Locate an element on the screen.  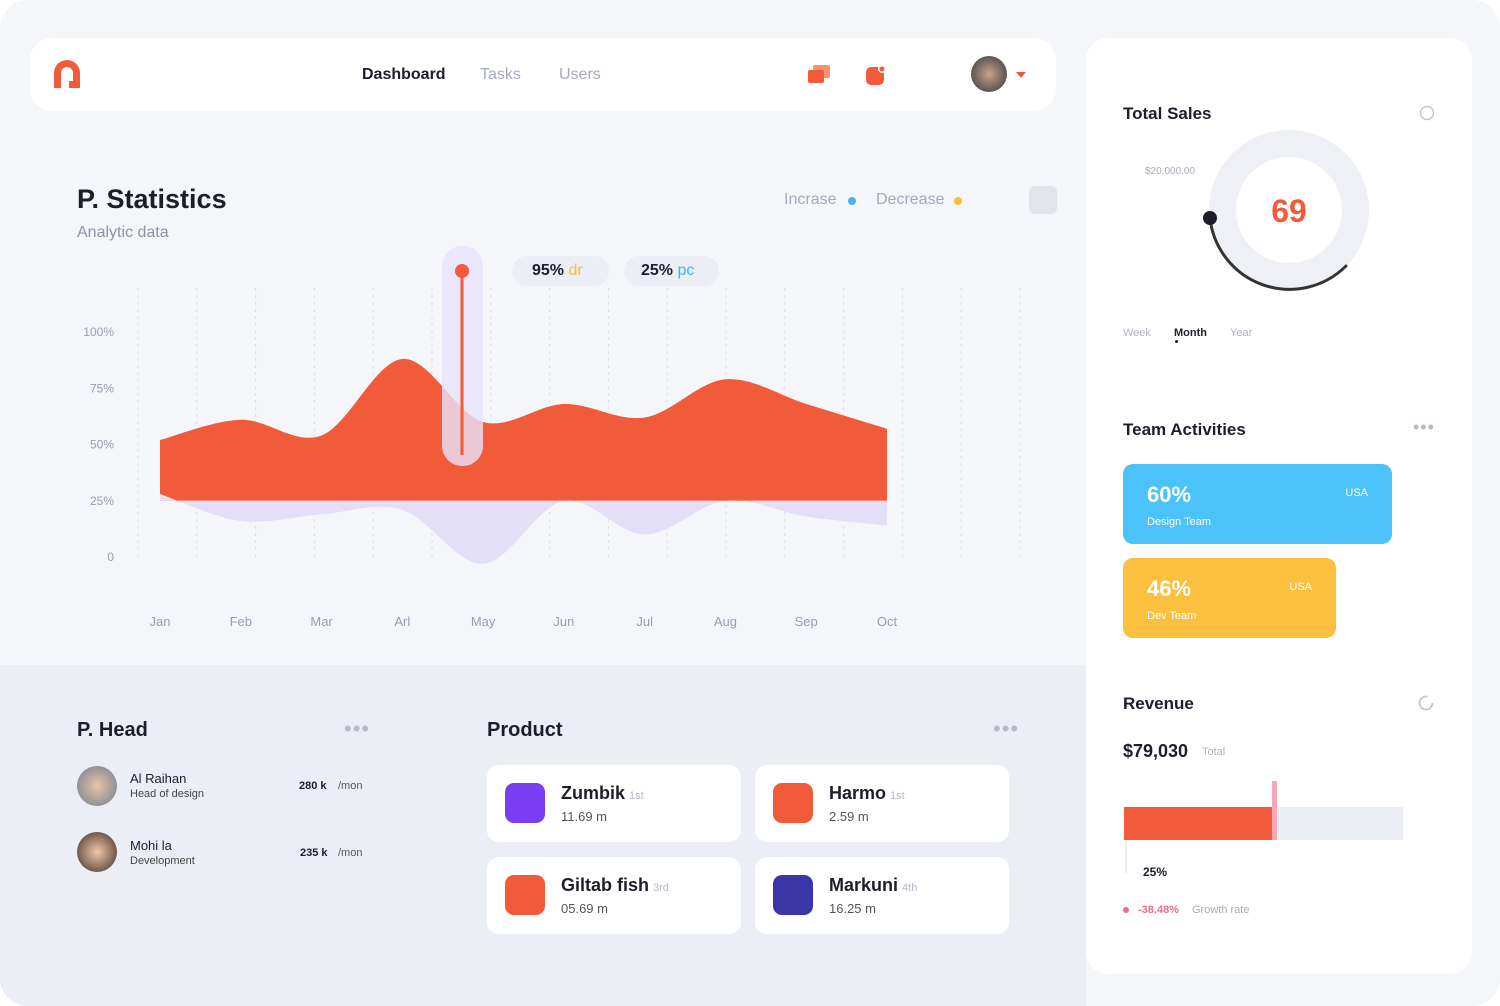
gauge-value: 69 is located at coordinates (1289, 211).